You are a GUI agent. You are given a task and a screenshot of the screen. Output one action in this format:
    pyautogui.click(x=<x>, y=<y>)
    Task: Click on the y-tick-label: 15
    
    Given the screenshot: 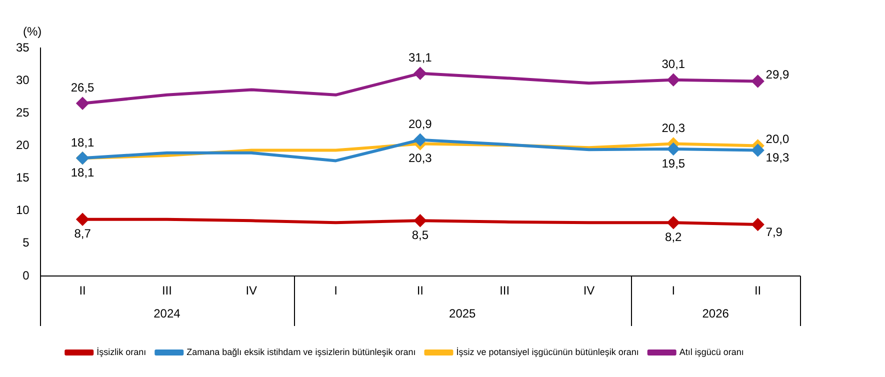 What is the action you would take?
    pyautogui.click(x=23, y=177)
    